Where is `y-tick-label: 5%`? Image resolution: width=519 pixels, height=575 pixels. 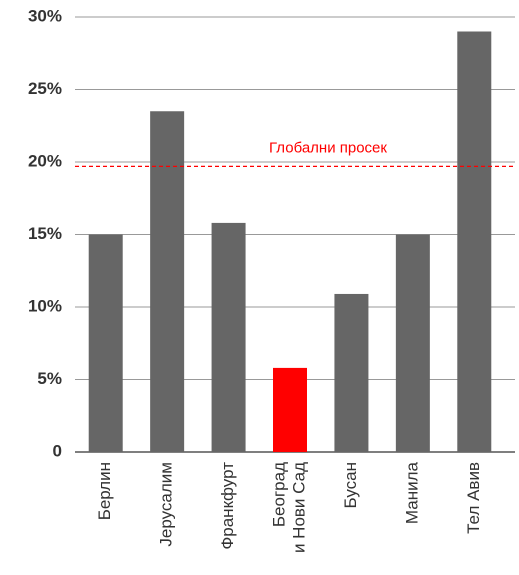
y-tick-label: 5% is located at coordinates (49, 378).